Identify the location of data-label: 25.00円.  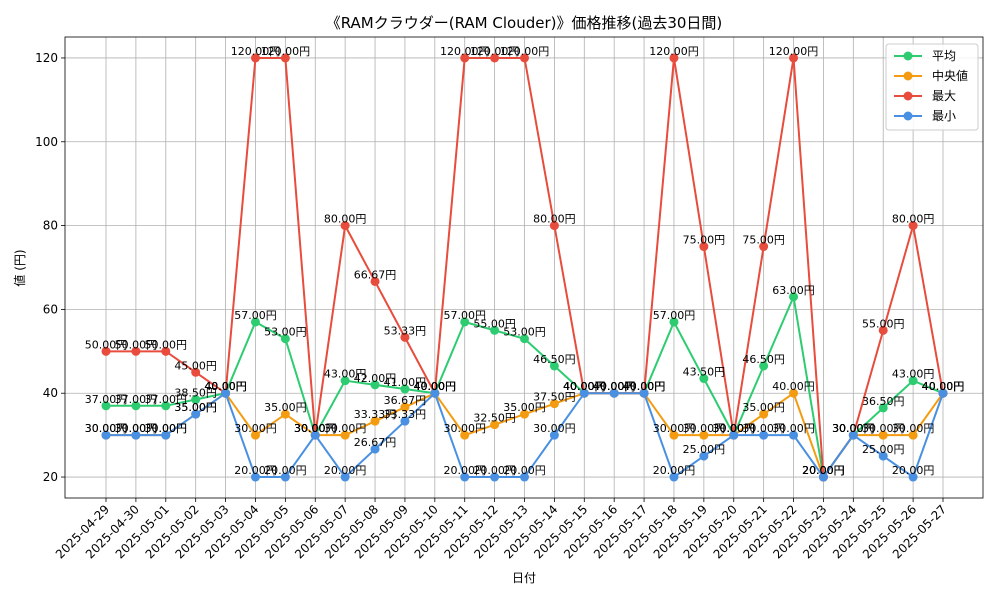
(704, 449).